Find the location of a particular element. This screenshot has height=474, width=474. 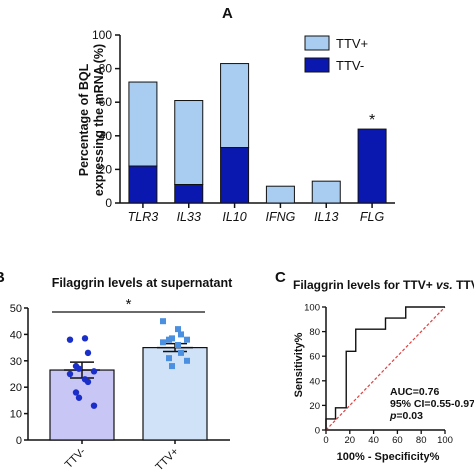

panel-a-xtick-label: IFNG is located at coordinates (280, 217).